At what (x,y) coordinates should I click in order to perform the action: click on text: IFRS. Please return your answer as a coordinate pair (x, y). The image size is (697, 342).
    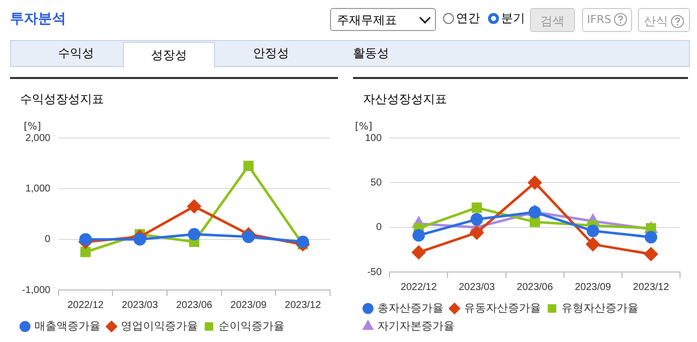
    Looking at the image, I should click on (599, 19).